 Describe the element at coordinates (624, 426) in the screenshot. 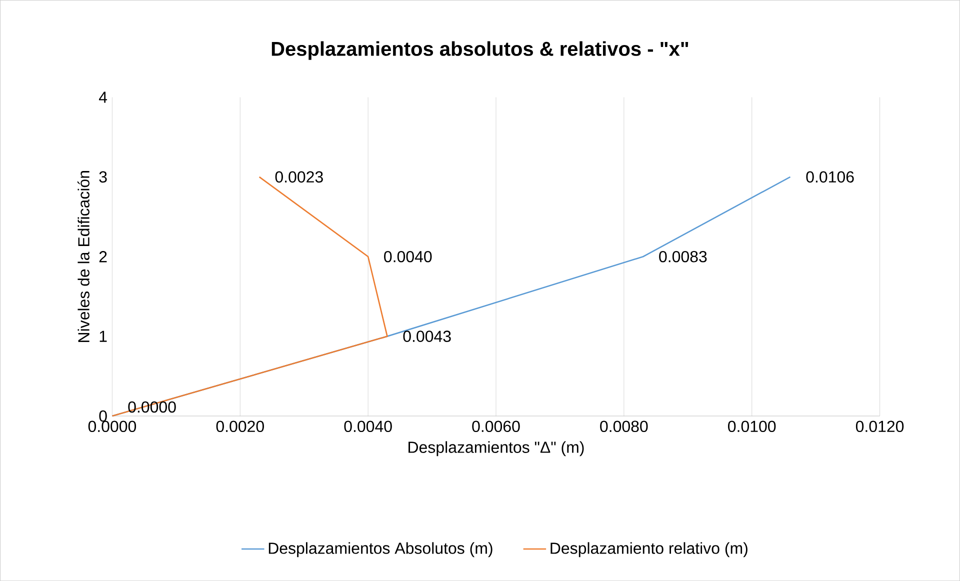

I see `x-tick-label: 0.0080` at that location.